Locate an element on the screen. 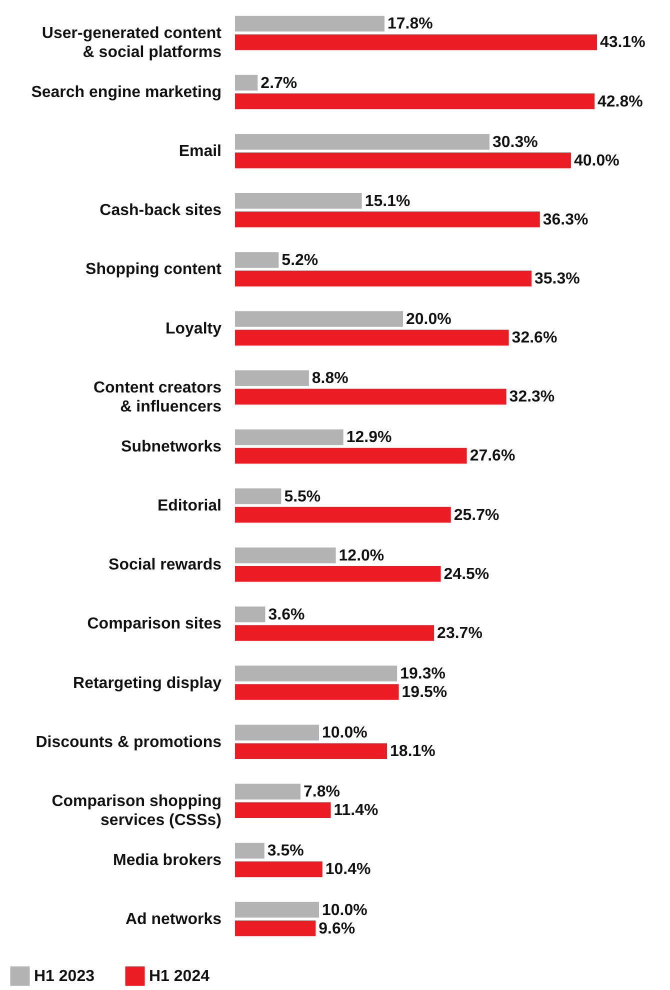 This screenshot has height=990, width=670. data-label: 8.8% is located at coordinates (330, 379).